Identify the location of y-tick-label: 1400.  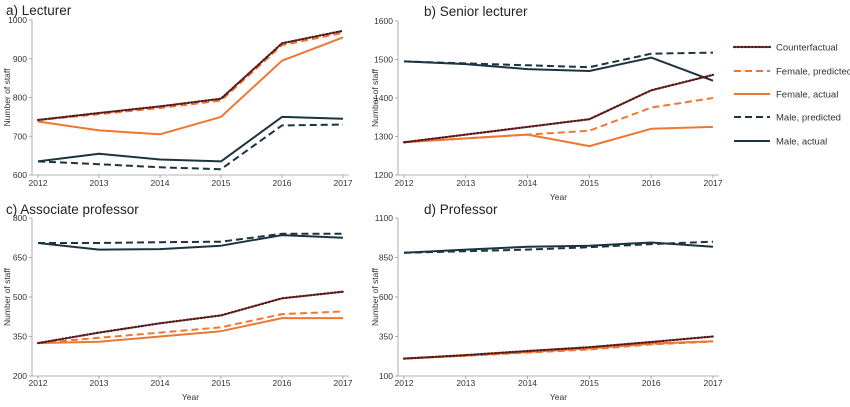
(383, 98).